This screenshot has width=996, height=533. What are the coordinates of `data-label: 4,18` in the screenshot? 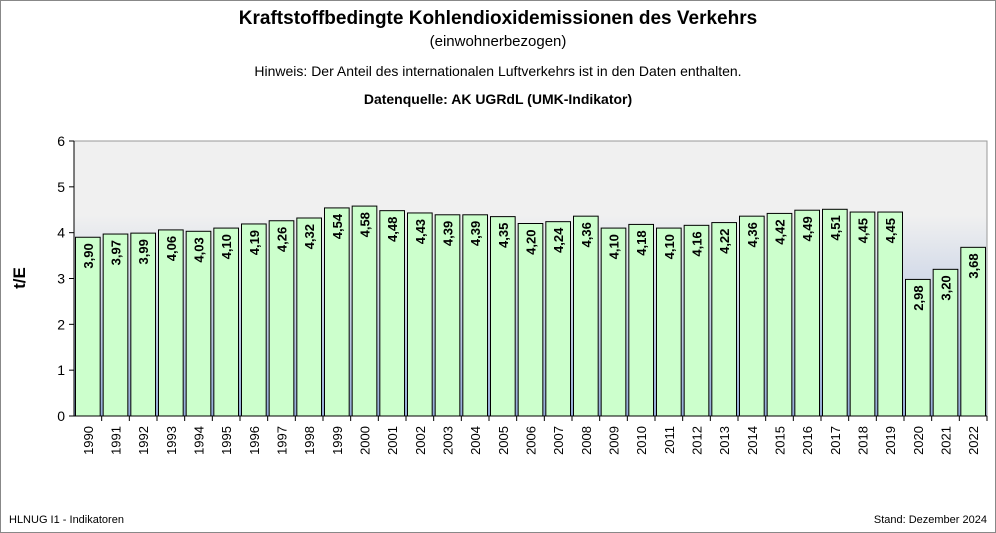 It's located at (641, 242).